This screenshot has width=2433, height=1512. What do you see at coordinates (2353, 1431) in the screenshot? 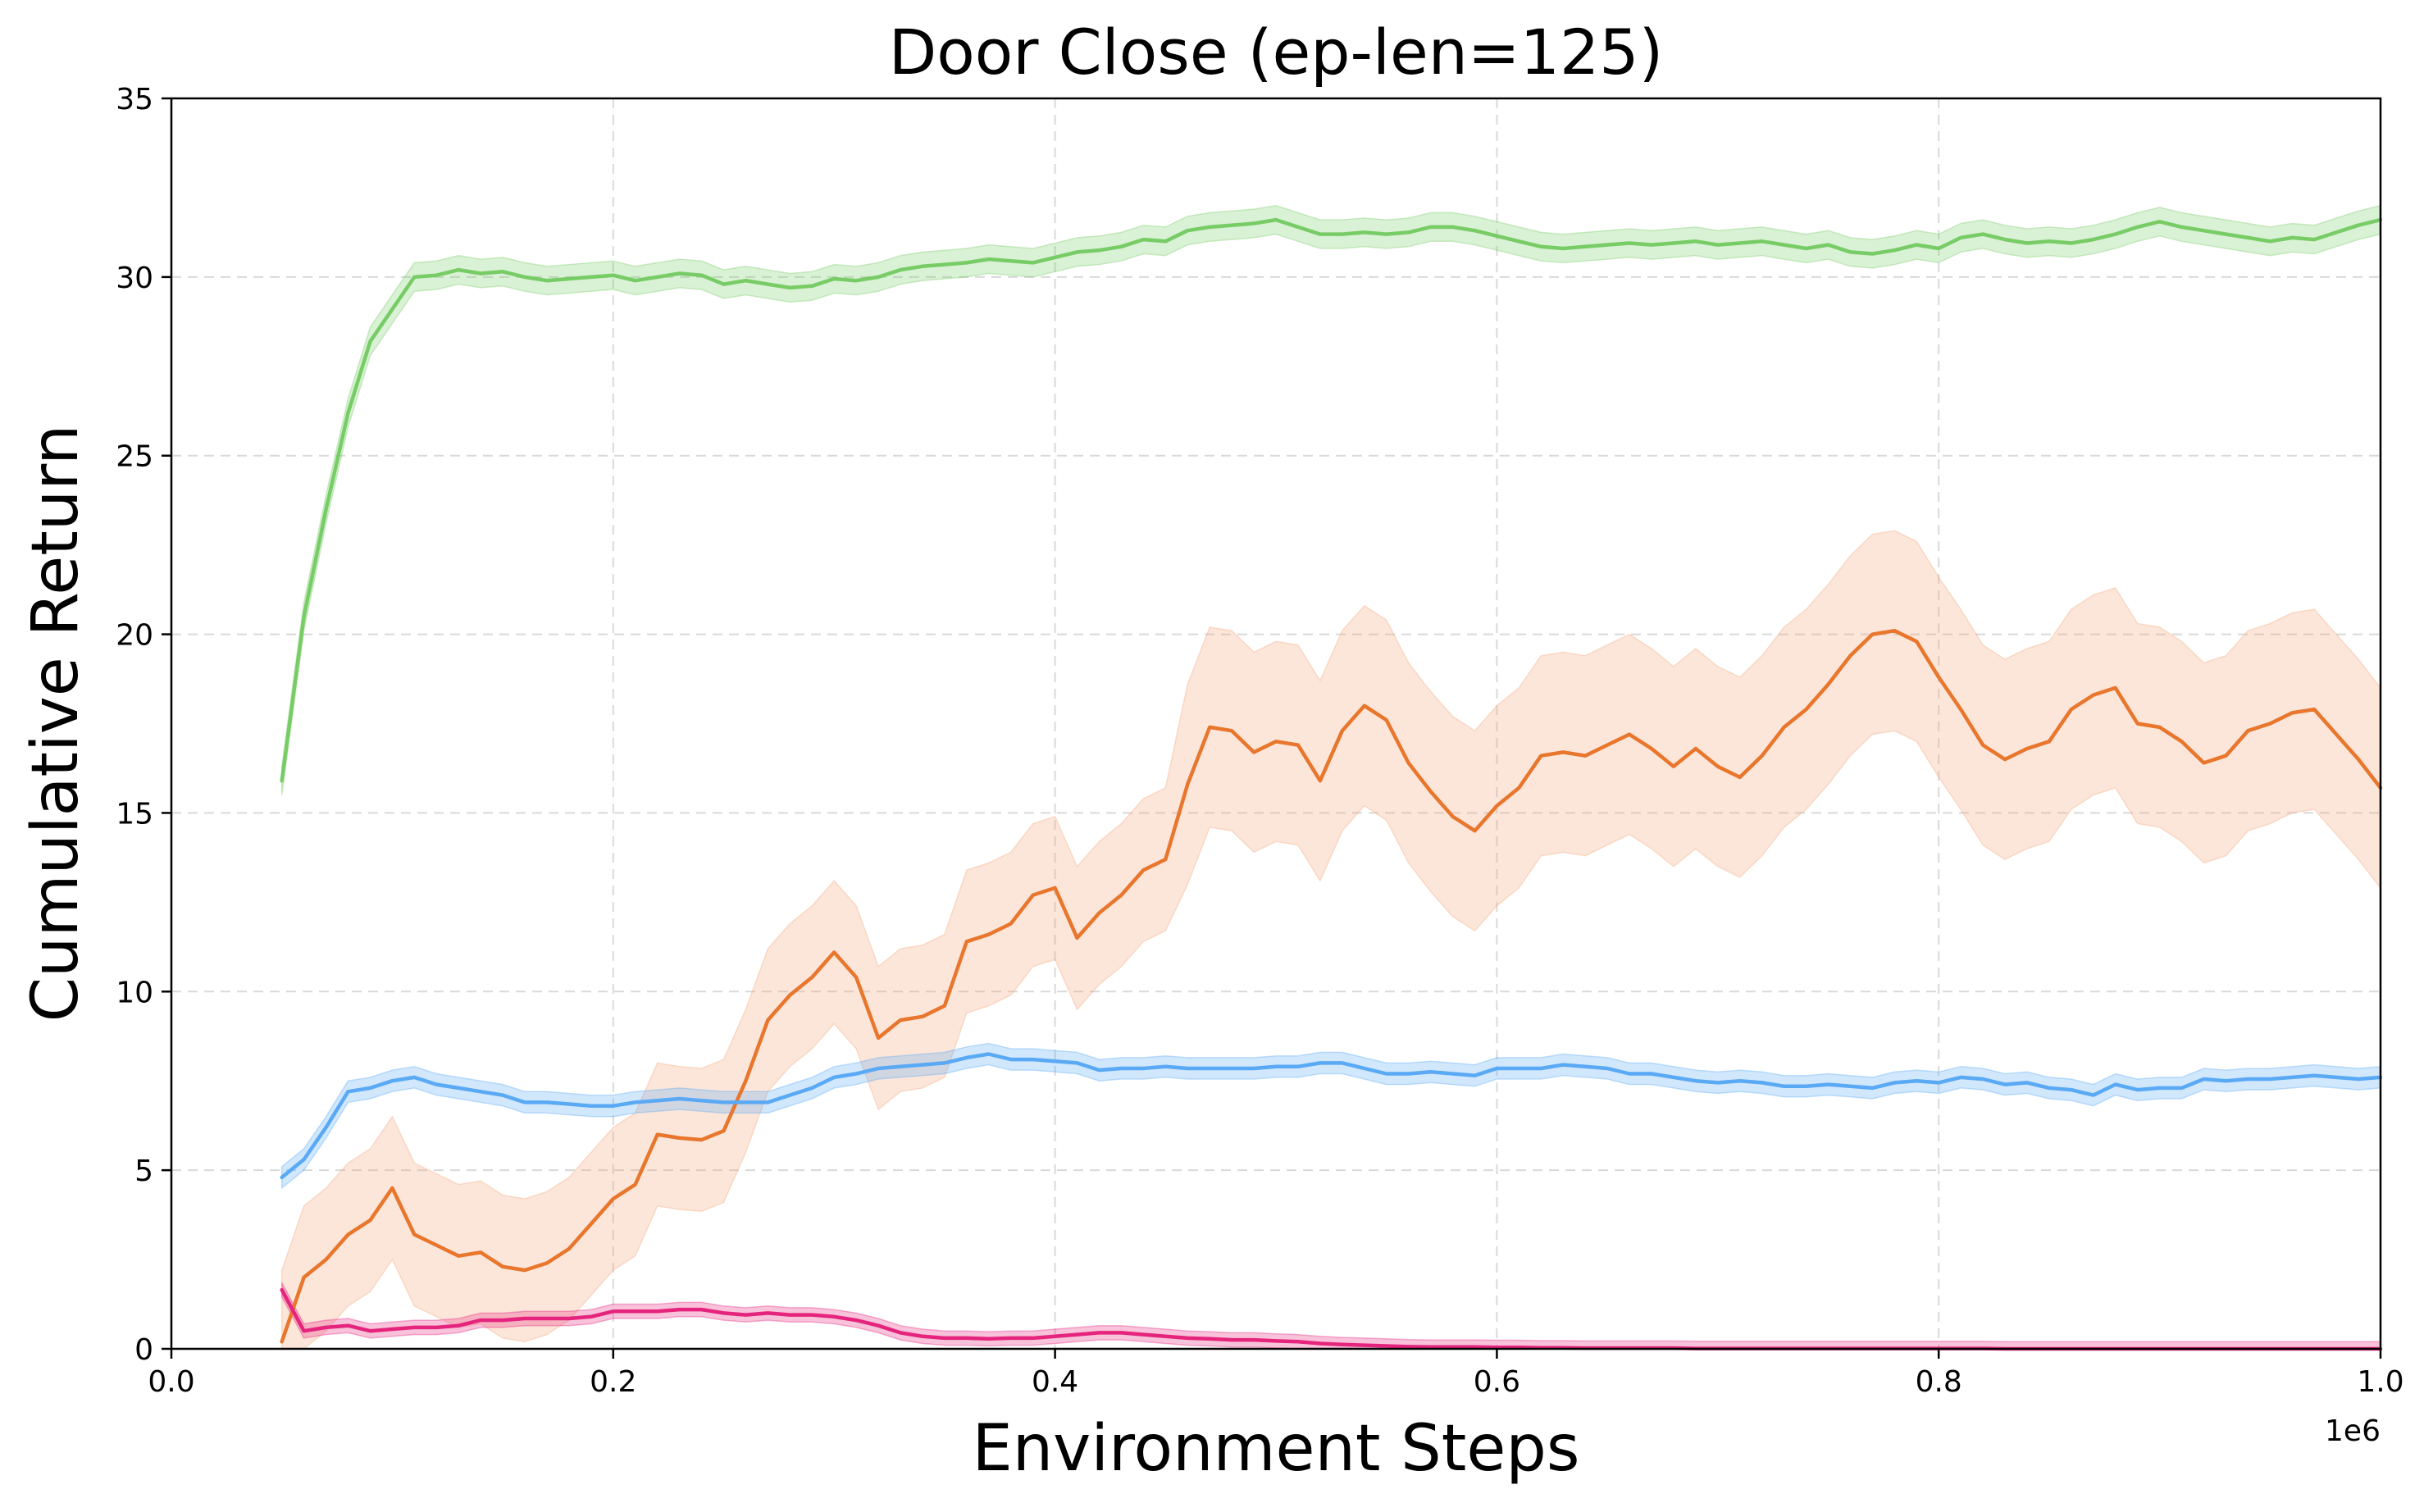
I see `x-offset-label: 1e6` at bounding box center [2353, 1431].